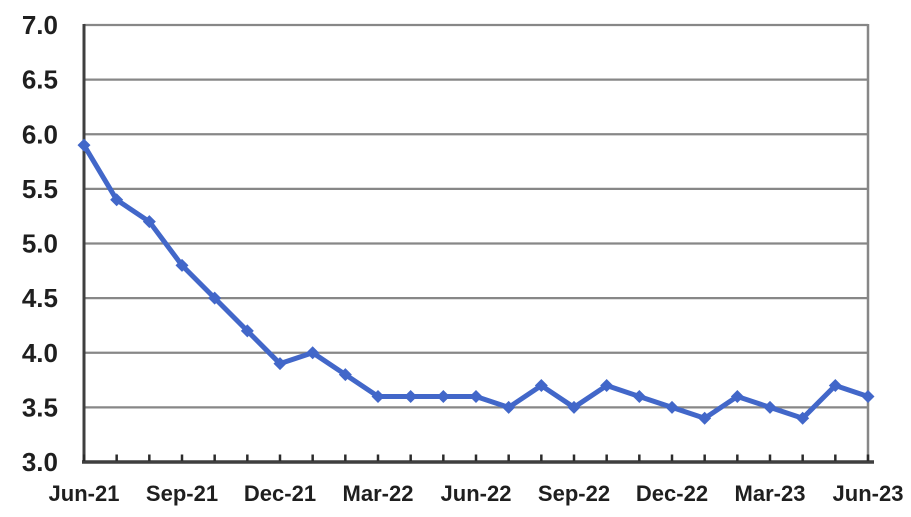  What do you see at coordinates (40, 244) in the screenshot?
I see `y-axis-tick-label: 5.0` at bounding box center [40, 244].